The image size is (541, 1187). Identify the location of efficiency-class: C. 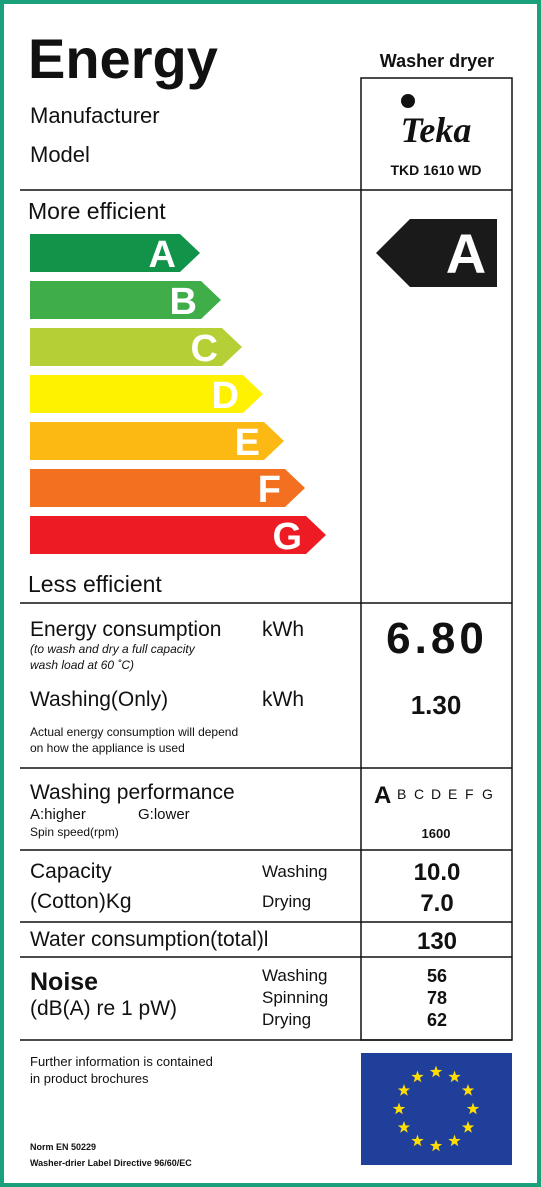
(204, 349).